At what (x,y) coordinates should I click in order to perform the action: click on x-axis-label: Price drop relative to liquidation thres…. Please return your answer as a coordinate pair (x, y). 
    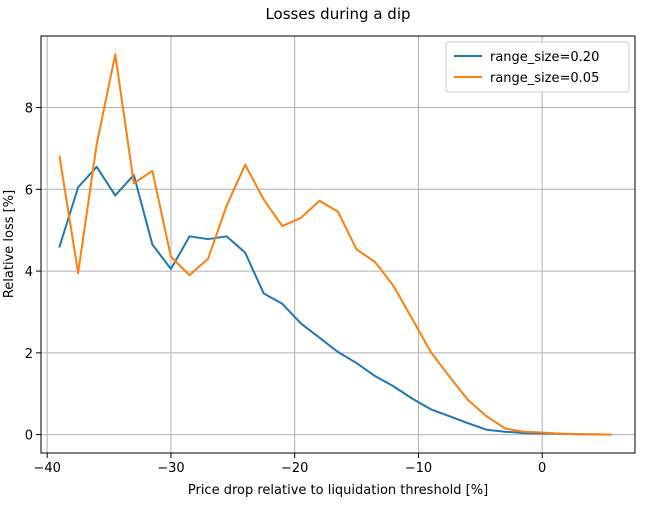
    Looking at the image, I should click on (338, 490).